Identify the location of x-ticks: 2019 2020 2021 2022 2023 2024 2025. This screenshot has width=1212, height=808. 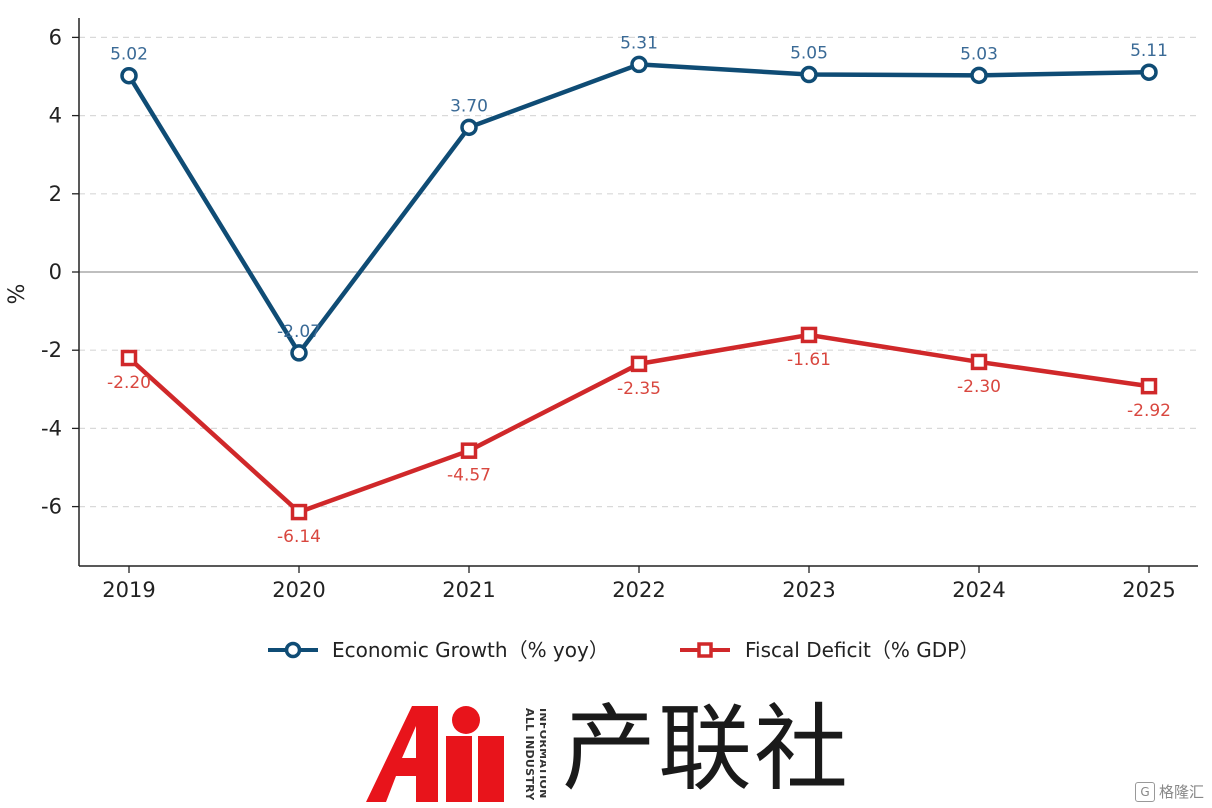
(639, 584).